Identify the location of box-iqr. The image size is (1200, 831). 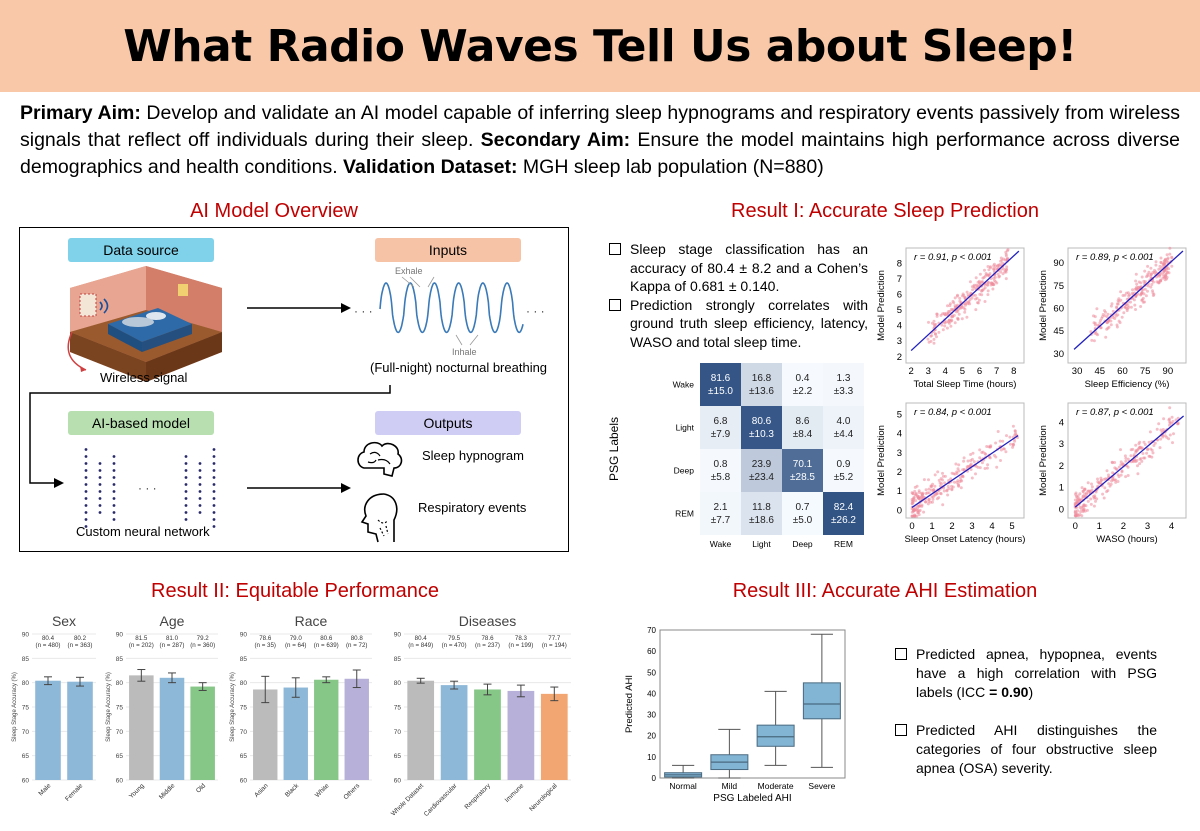
(821, 701).